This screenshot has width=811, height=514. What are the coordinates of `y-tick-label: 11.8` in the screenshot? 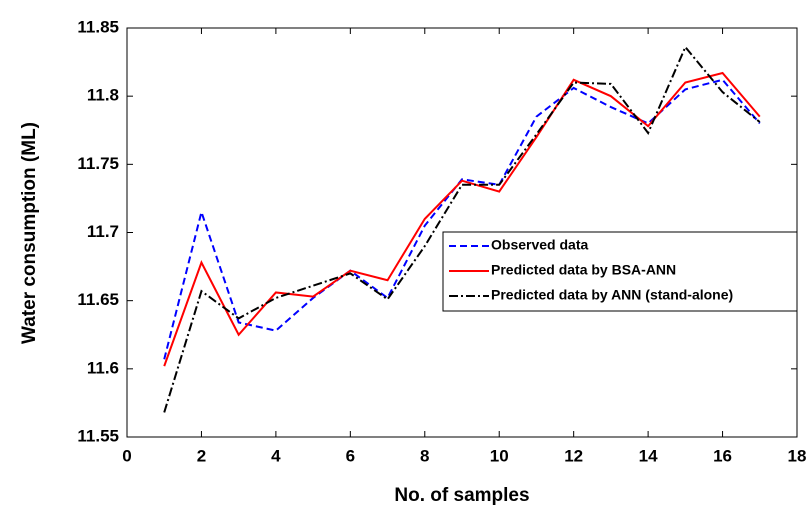 It's located at (103, 95).